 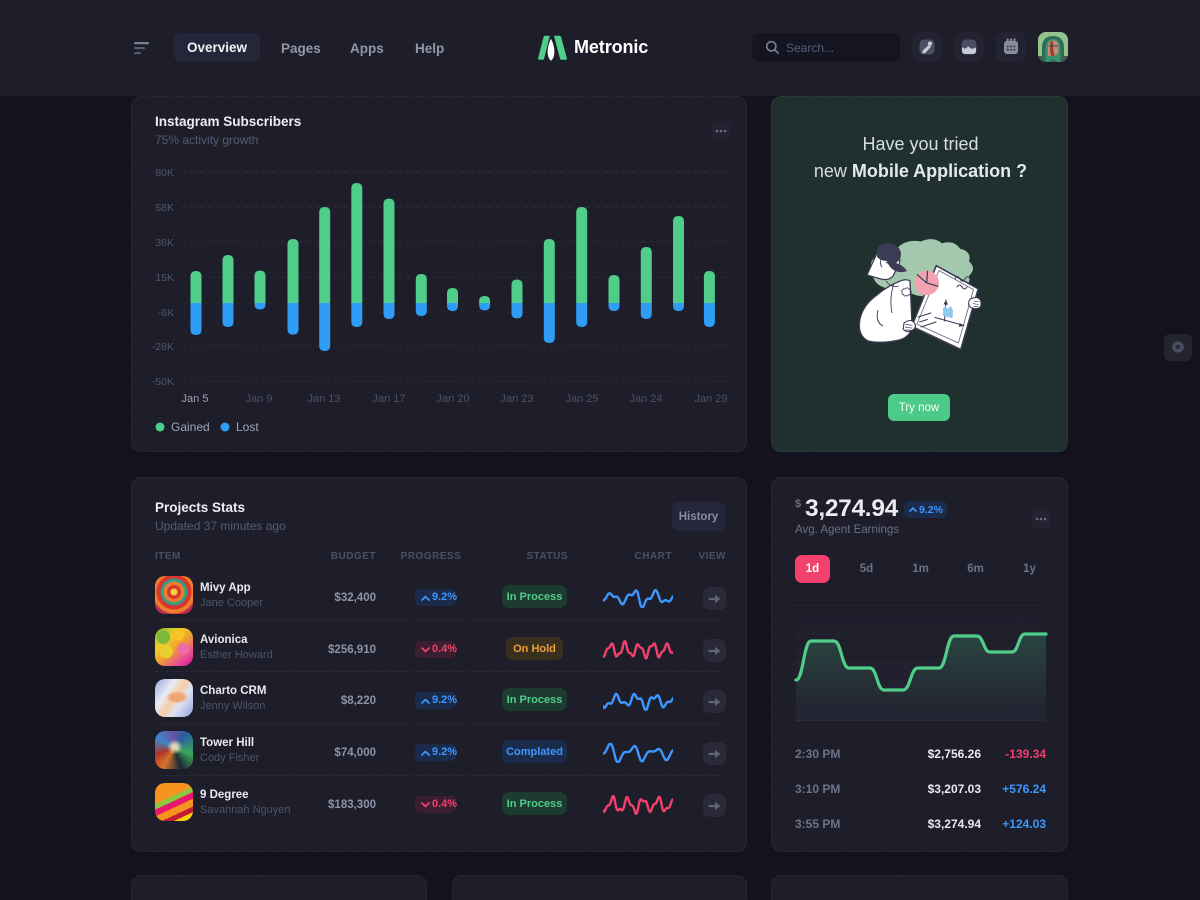 What do you see at coordinates (323, 399) in the screenshot?
I see `svg-text: Jan 13` at bounding box center [323, 399].